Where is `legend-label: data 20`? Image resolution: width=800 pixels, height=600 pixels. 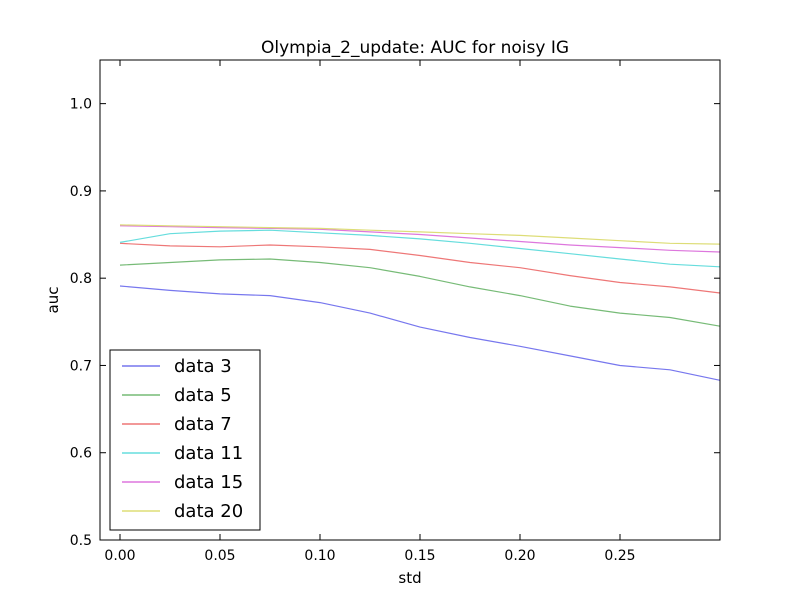
legend-label: data 20 is located at coordinates (208, 511).